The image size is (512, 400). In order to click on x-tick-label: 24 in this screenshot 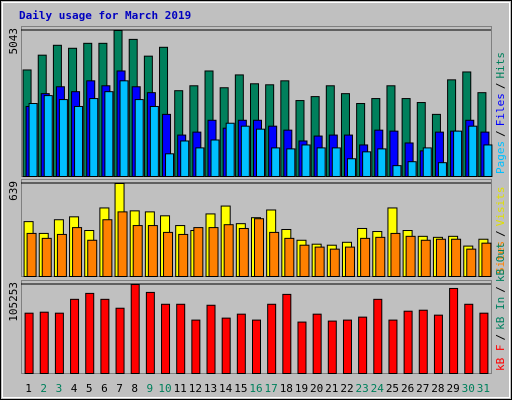, I will do `click(378, 388)`.